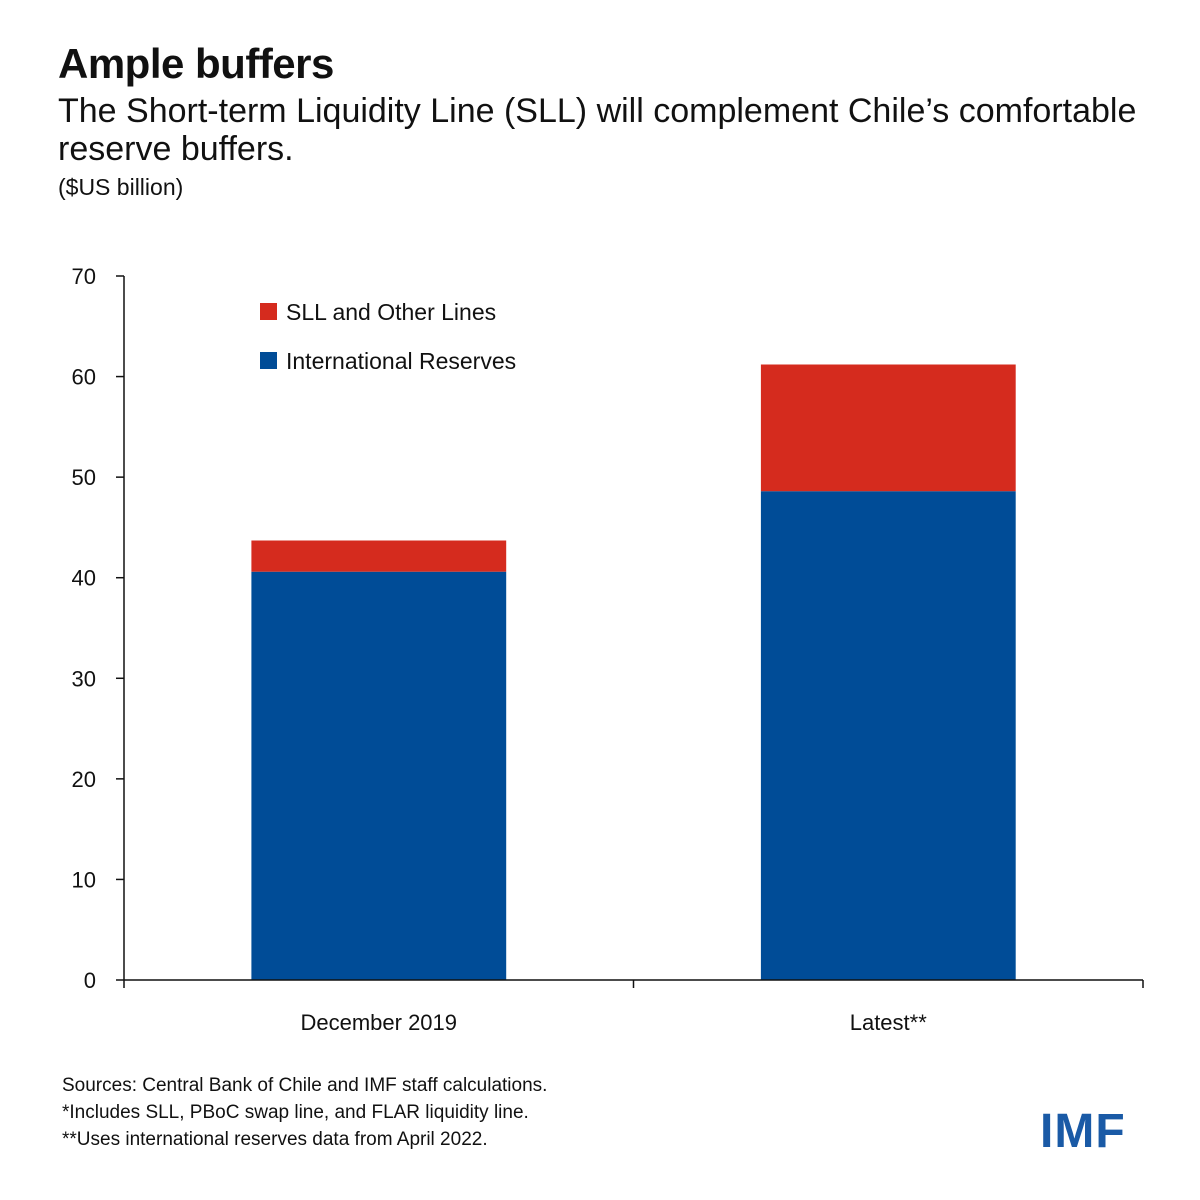 Image resolution: width=1200 pixels, height=1200 pixels. I want to click on chart-title: Ample buffers, so click(196, 63).